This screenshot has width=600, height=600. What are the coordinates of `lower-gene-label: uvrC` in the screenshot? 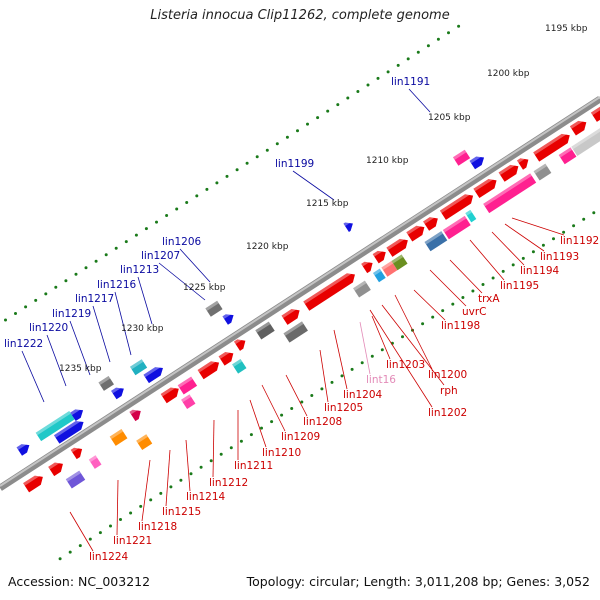 It's located at (474, 312).